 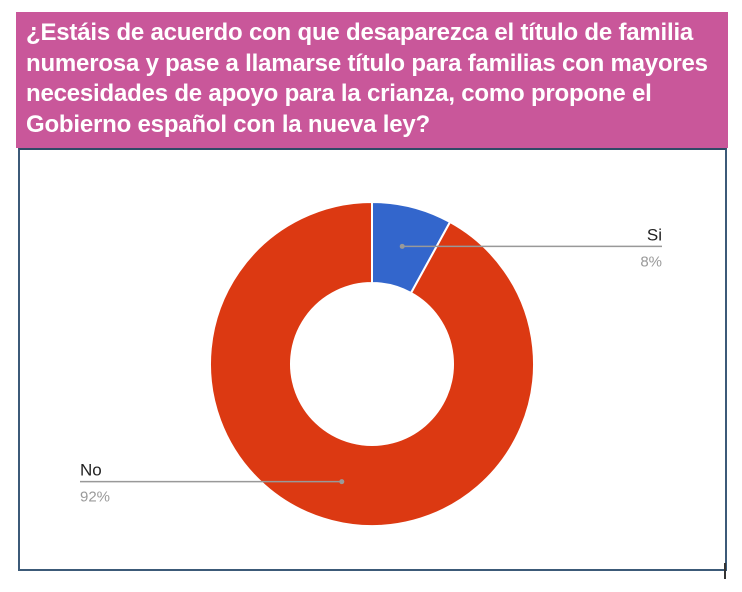 What do you see at coordinates (651, 261) in the screenshot?
I see `slice-percent-si: 8%` at bounding box center [651, 261].